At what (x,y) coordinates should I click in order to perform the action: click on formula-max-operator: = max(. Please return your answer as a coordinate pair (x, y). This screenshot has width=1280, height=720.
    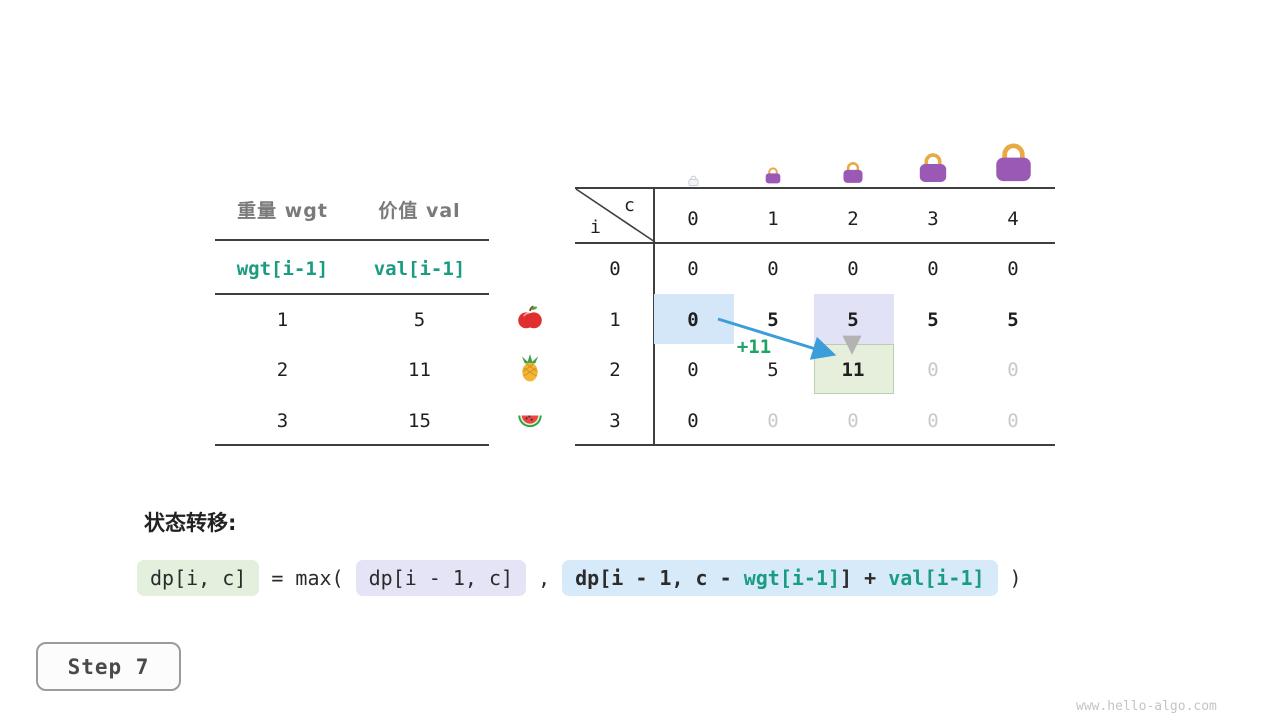
    Looking at the image, I should click on (307, 578).